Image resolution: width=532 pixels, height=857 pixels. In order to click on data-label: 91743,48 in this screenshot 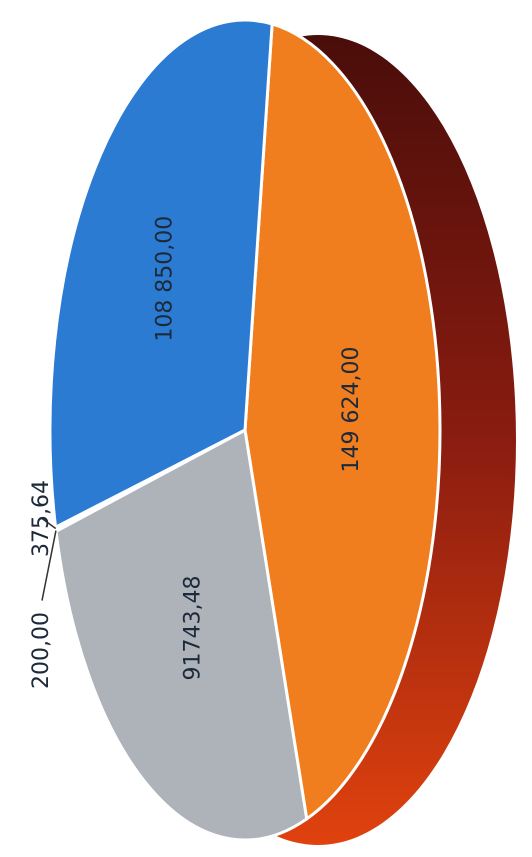, I will do `click(193, 627)`.